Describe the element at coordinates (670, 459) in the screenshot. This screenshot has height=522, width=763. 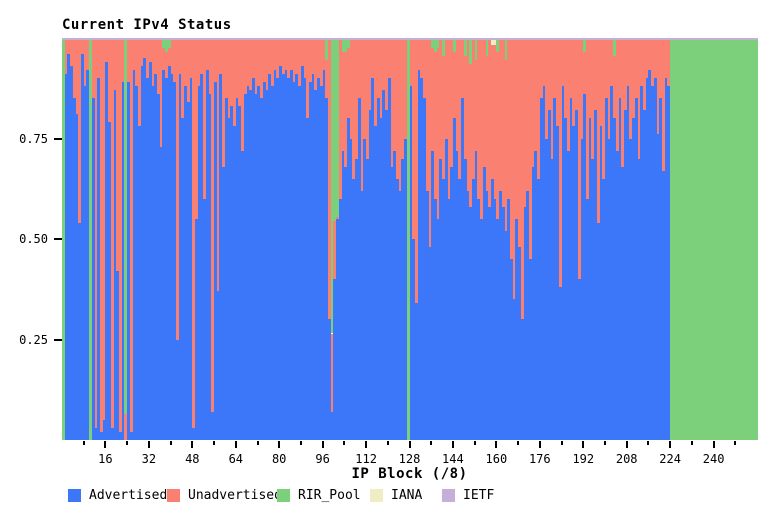
I see `x-tick-label: 224` at that location.